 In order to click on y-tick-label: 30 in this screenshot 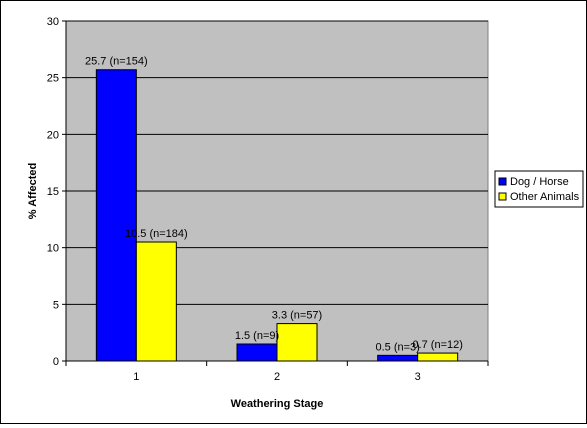, I will do `click(53, 22)`.